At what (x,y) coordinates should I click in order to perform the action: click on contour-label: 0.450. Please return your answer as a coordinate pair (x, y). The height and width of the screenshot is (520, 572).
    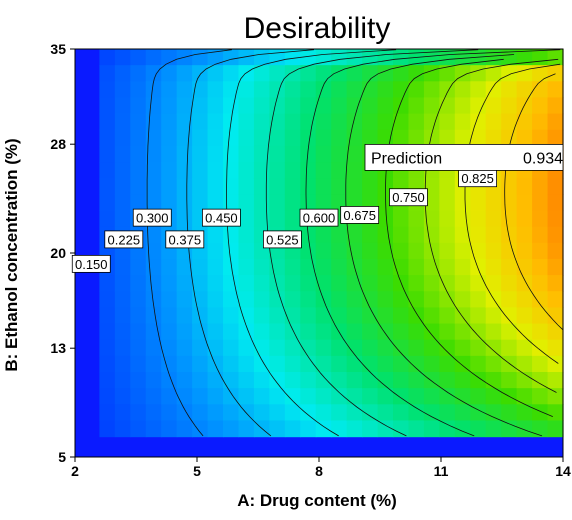
    Looking at the image, I should click on (221, 218).